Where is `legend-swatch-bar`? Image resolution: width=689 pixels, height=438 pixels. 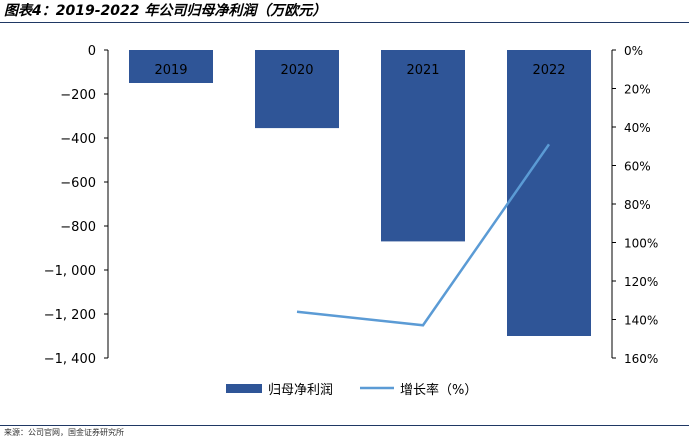
legend-swatch-bar is located at coordinates (244, 388).